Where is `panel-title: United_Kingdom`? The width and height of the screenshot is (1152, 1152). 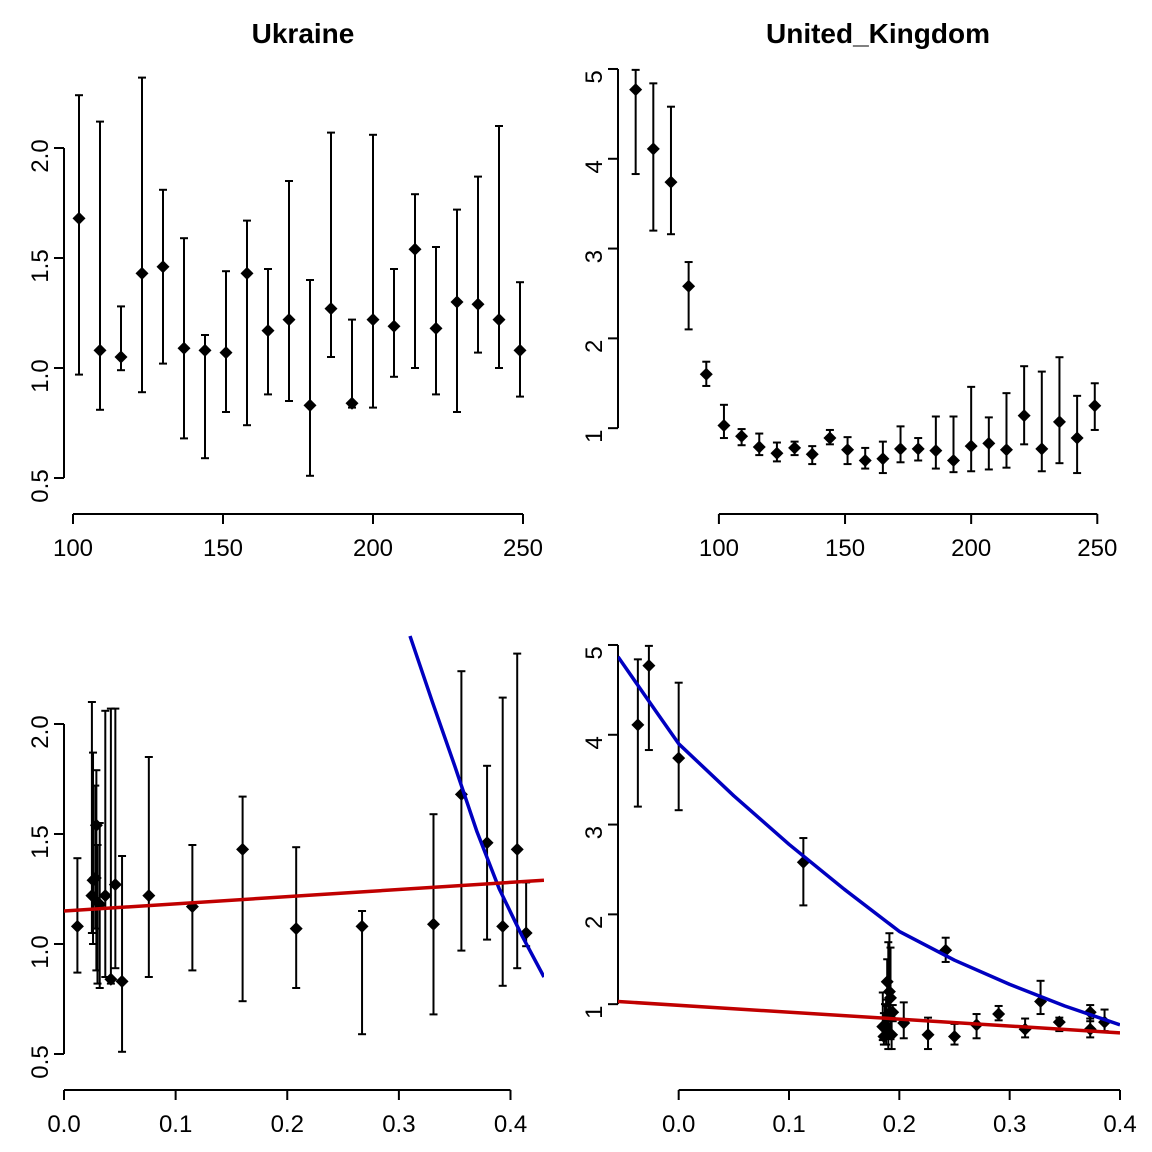
panel-title: United_Kingdom is located at coordinates (878, 33).